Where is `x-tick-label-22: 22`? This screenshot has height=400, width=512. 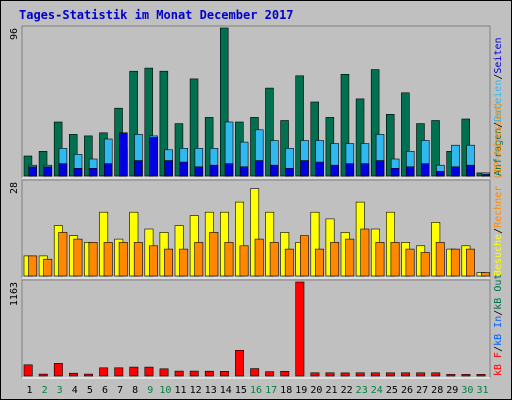
x-tick-label-22: 22 is located at coordinates (347, 390).